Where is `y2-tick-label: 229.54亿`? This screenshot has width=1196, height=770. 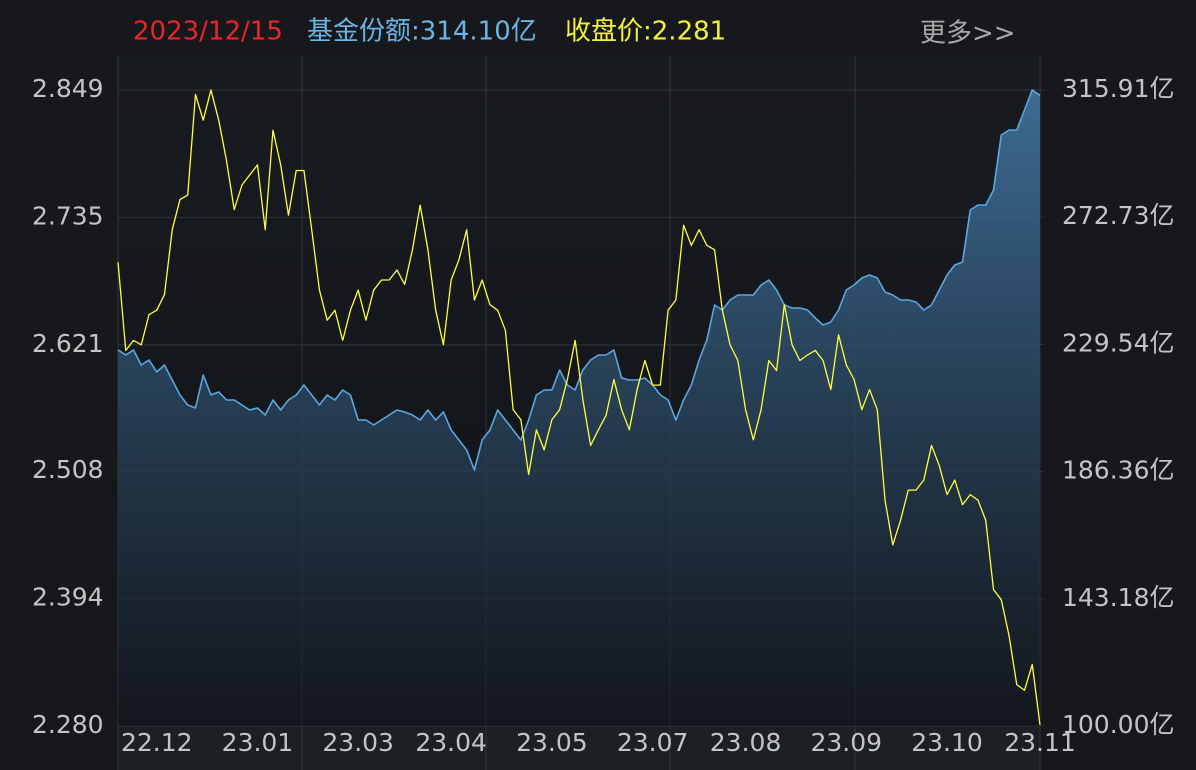
y2-tick-label: 229.54亿 is located at coordinates (1118, 342).